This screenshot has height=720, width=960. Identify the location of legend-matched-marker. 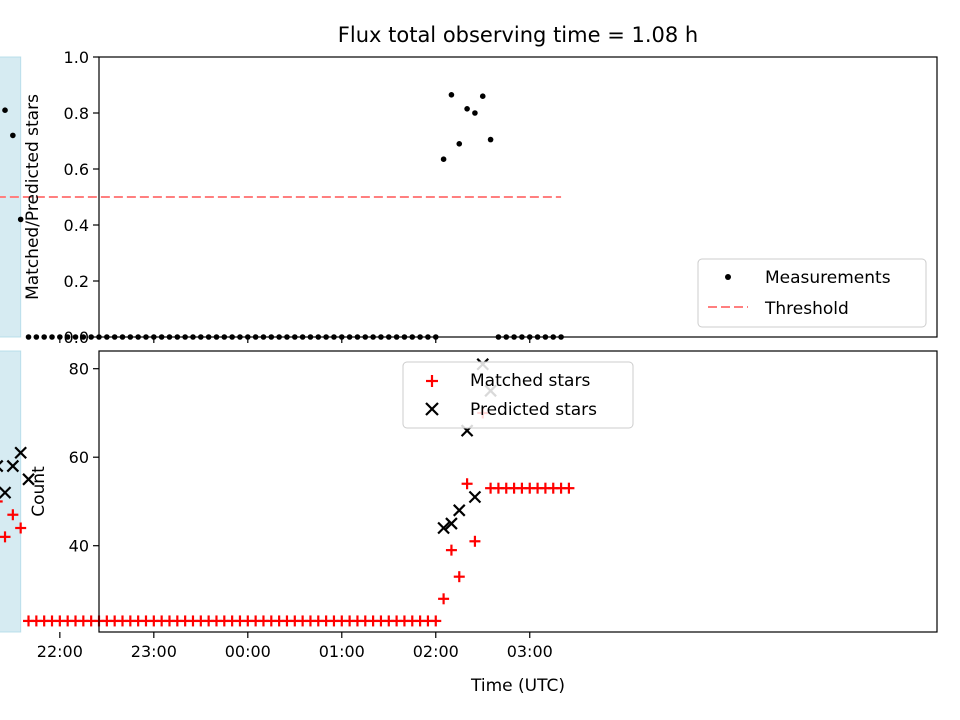
(432, 381).